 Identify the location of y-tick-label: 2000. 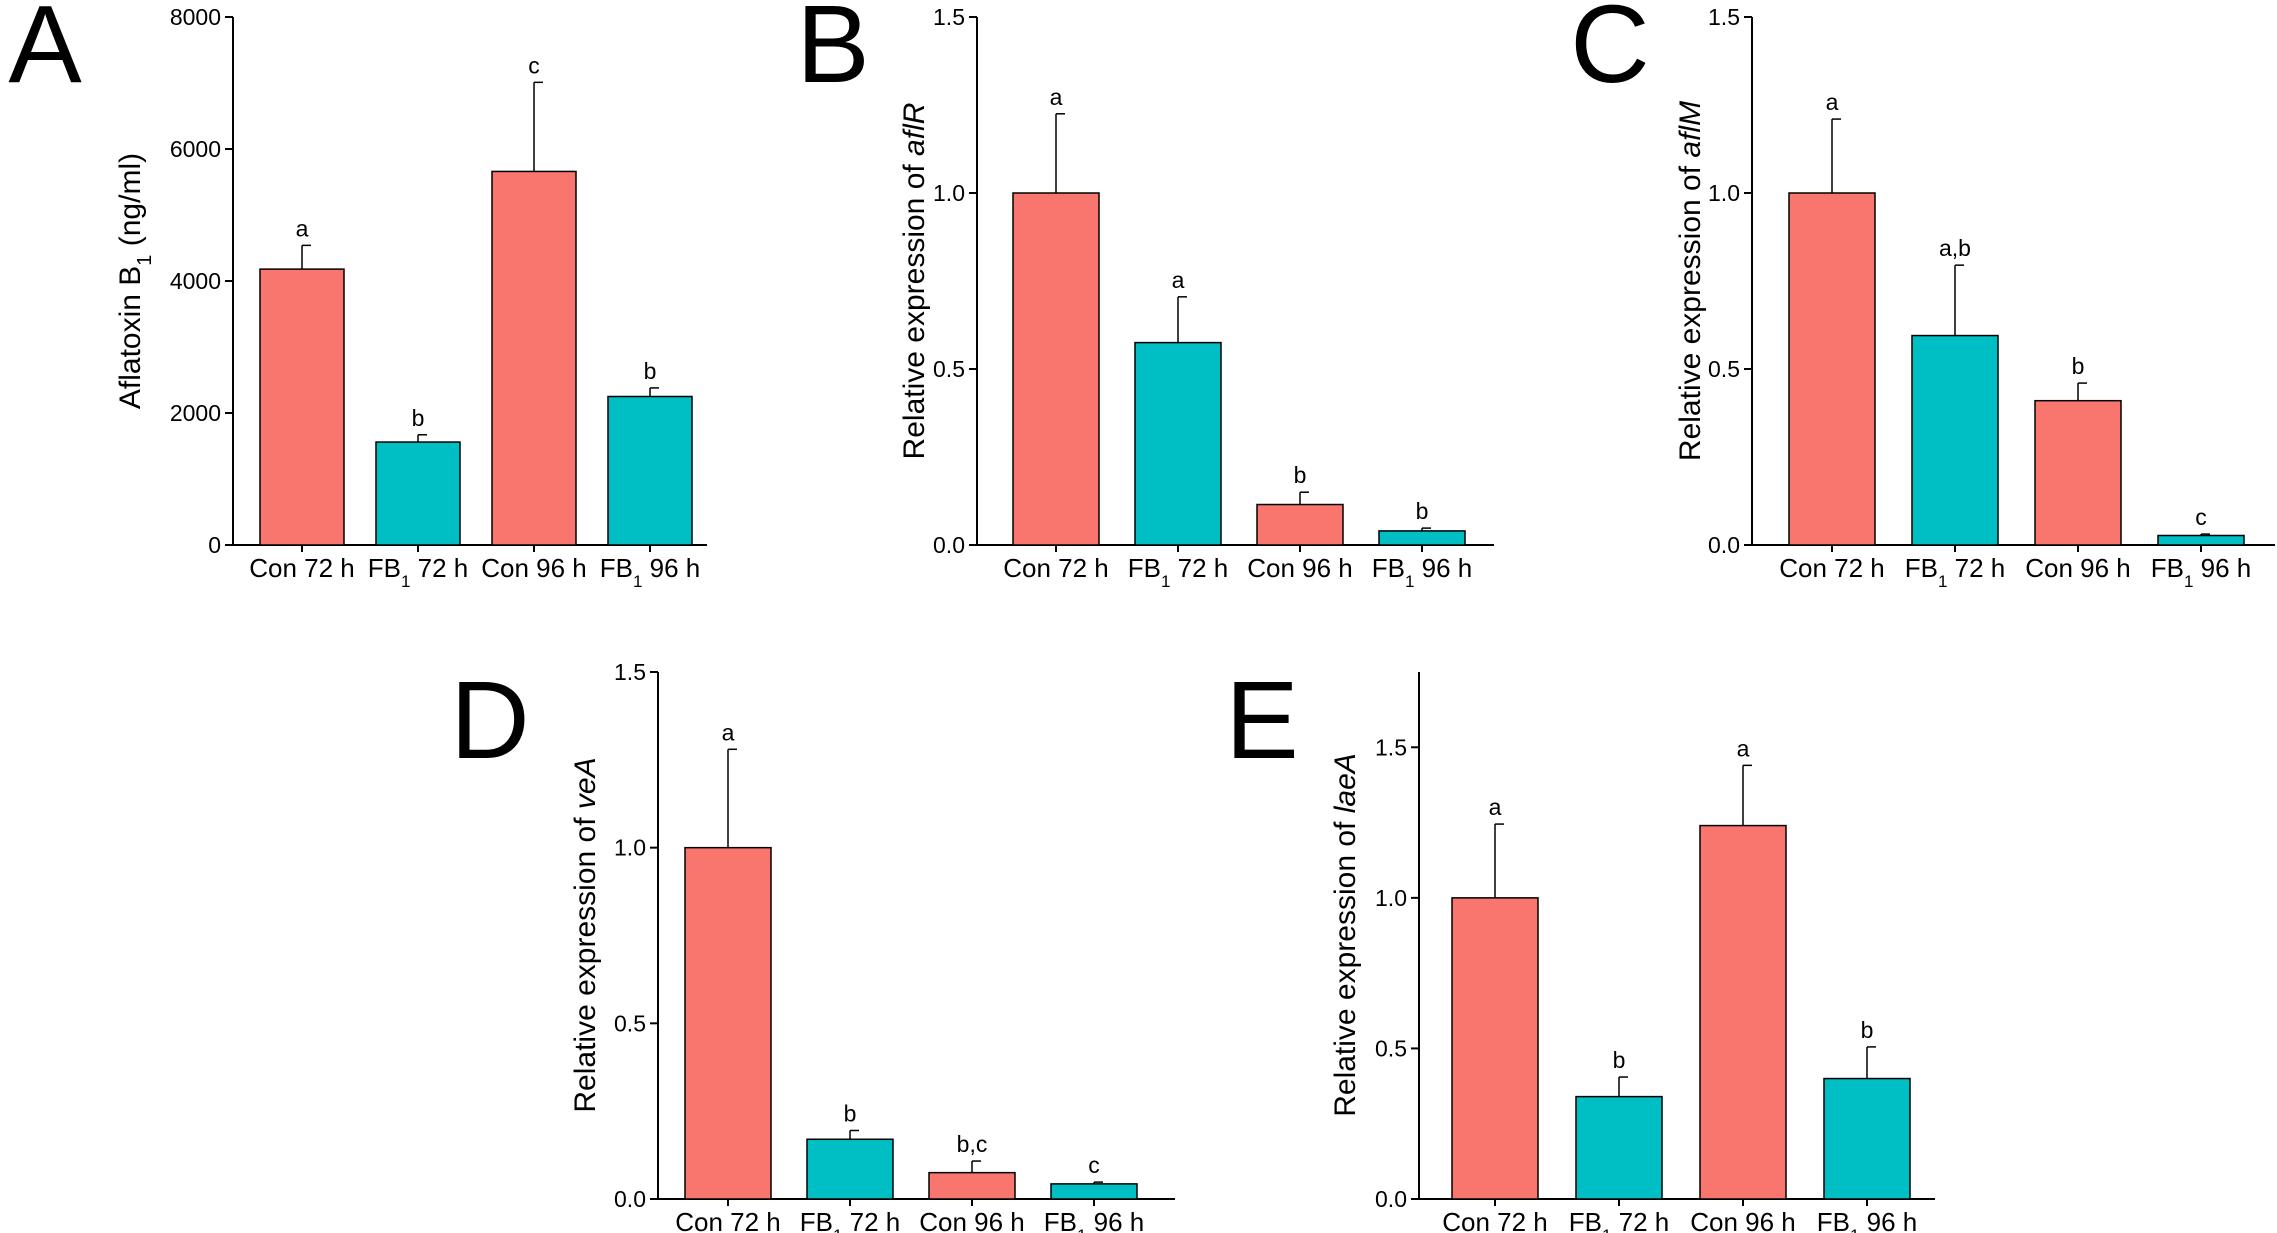
(195, 413).